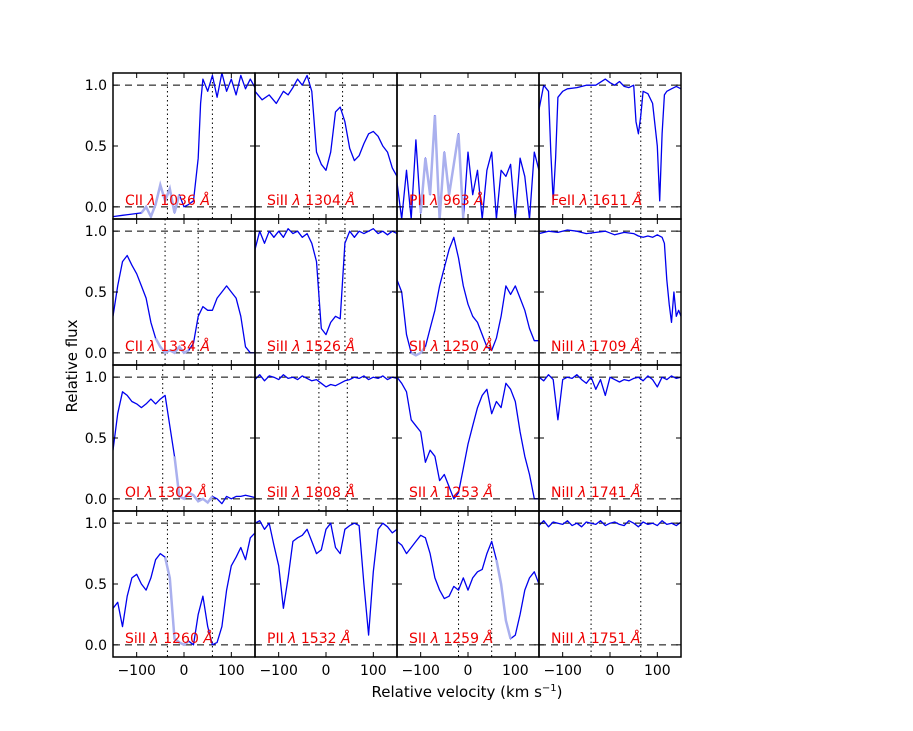 The width and height of the screenshot is (913, 731). I want to click on transition-label: SII λ 1253 Å, so click(451, 492).